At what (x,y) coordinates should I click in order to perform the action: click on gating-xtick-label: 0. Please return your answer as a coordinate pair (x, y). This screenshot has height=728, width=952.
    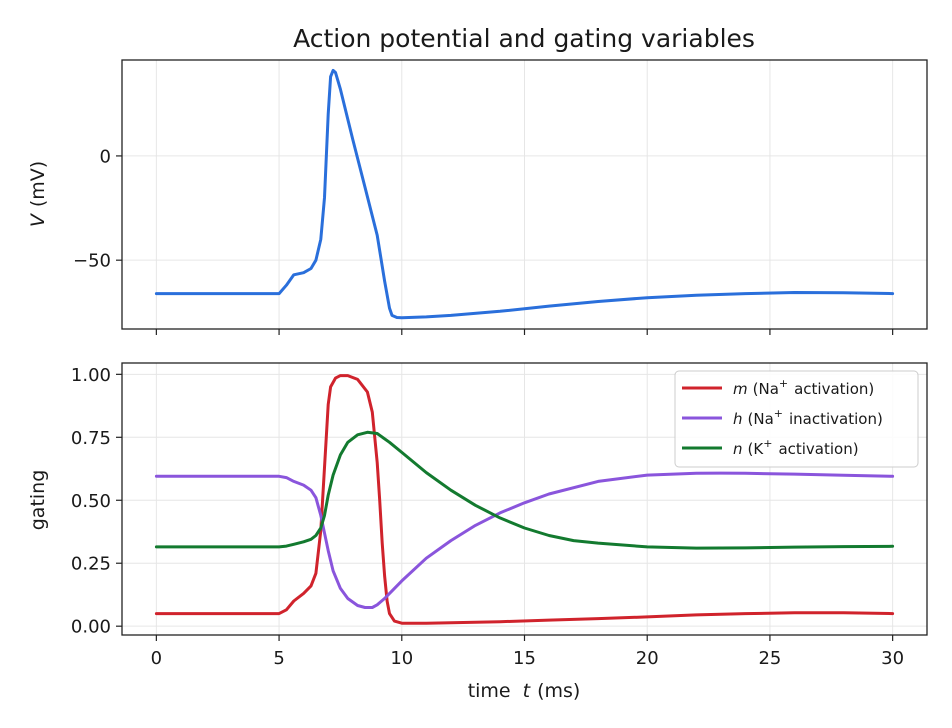
    Looking at the image, I should click on (156, 658).